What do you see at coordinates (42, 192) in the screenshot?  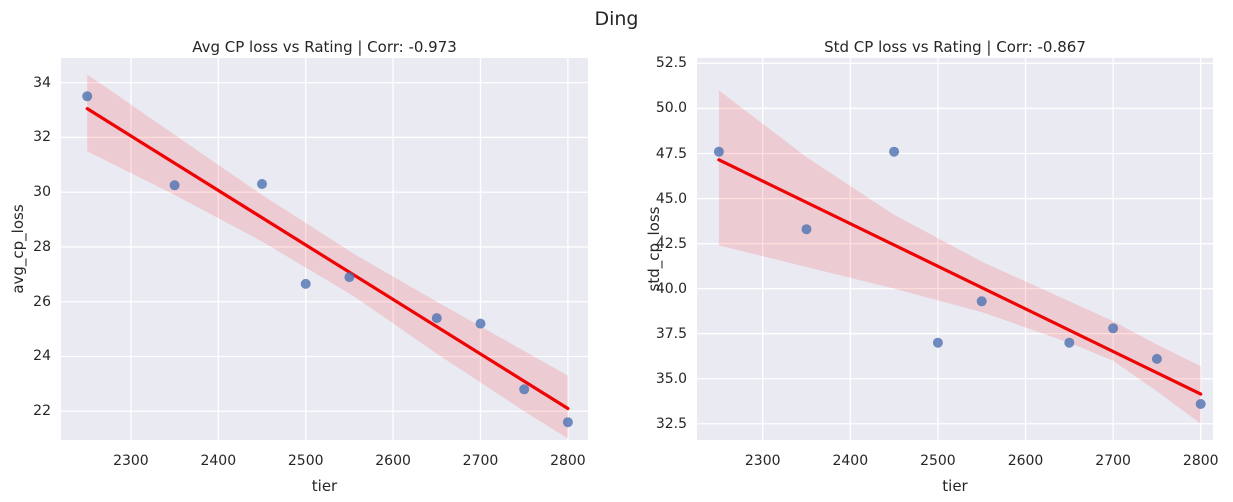 I see `y-tick-label: 30` at bounding box center [42, 192].